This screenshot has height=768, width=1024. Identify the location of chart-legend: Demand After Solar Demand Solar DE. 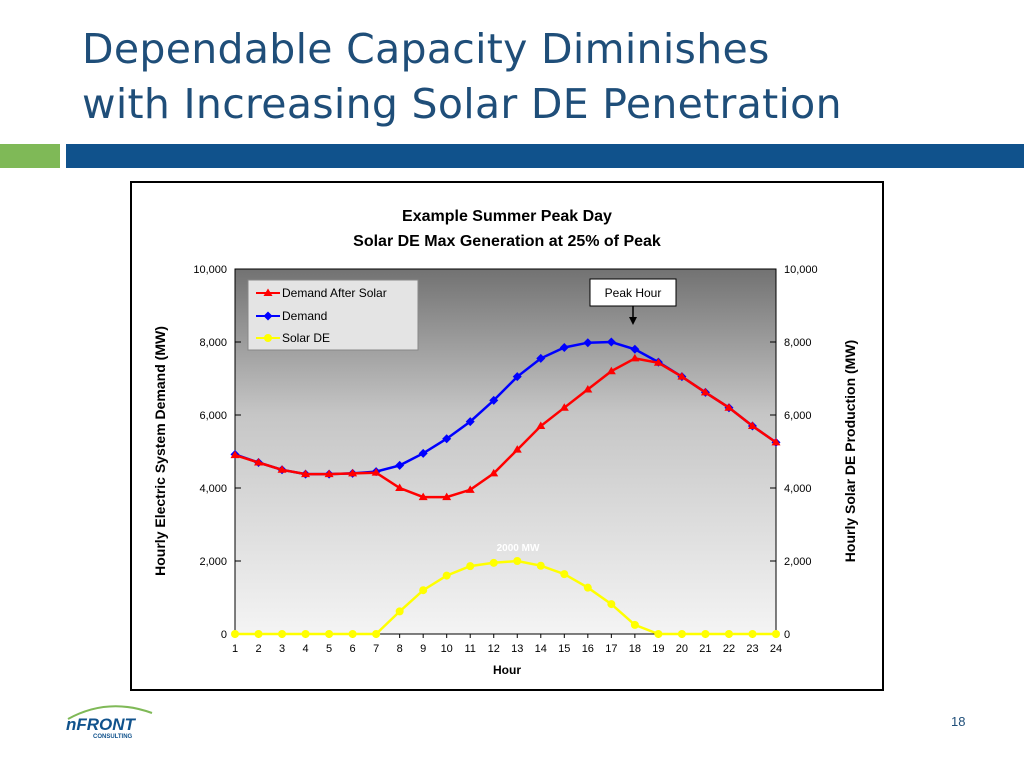
(333, 315).